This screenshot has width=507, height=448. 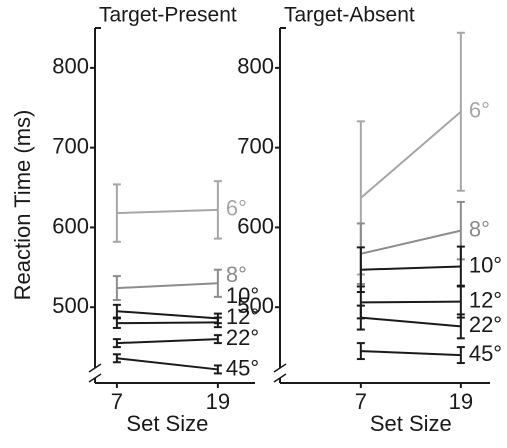 What do you see at coordinates (168, 15) in the screenshot?
I see `chart-title: Target-Present` at bounding box center [168, 15].